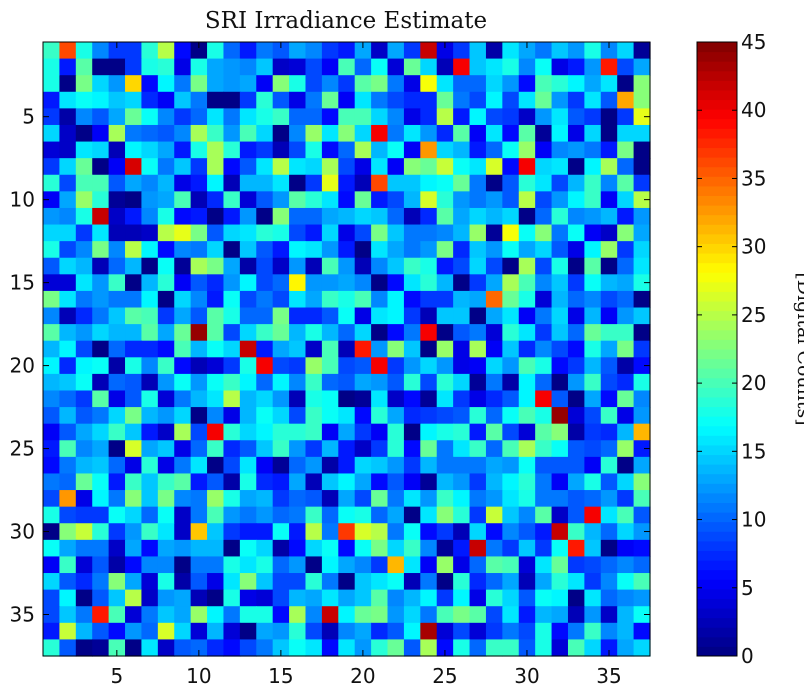  I want to click on colorbar-tick-label: 40, so click(753, 110).